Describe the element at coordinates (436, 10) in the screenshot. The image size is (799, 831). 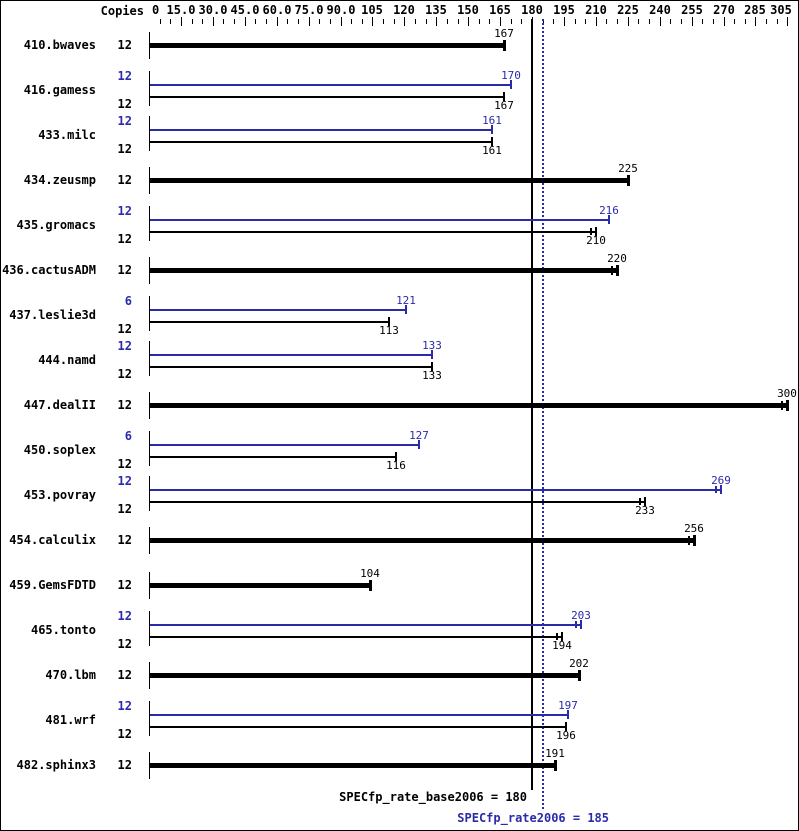
I see `axis-tick-label: 135` at that location.